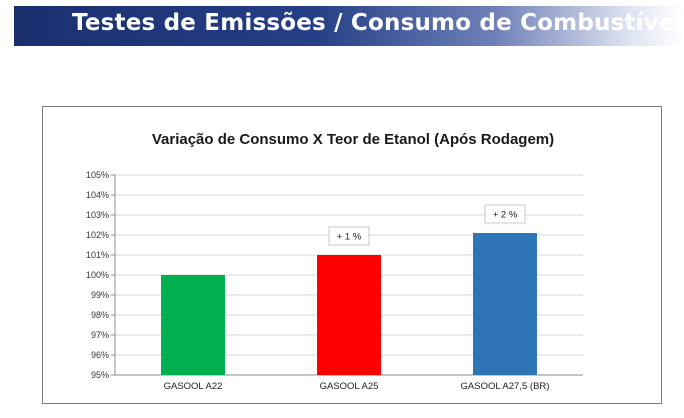 This screenshot has width=684, height=418. I want to click on x-tick-label: GASOOL A22, so click(193, 386).